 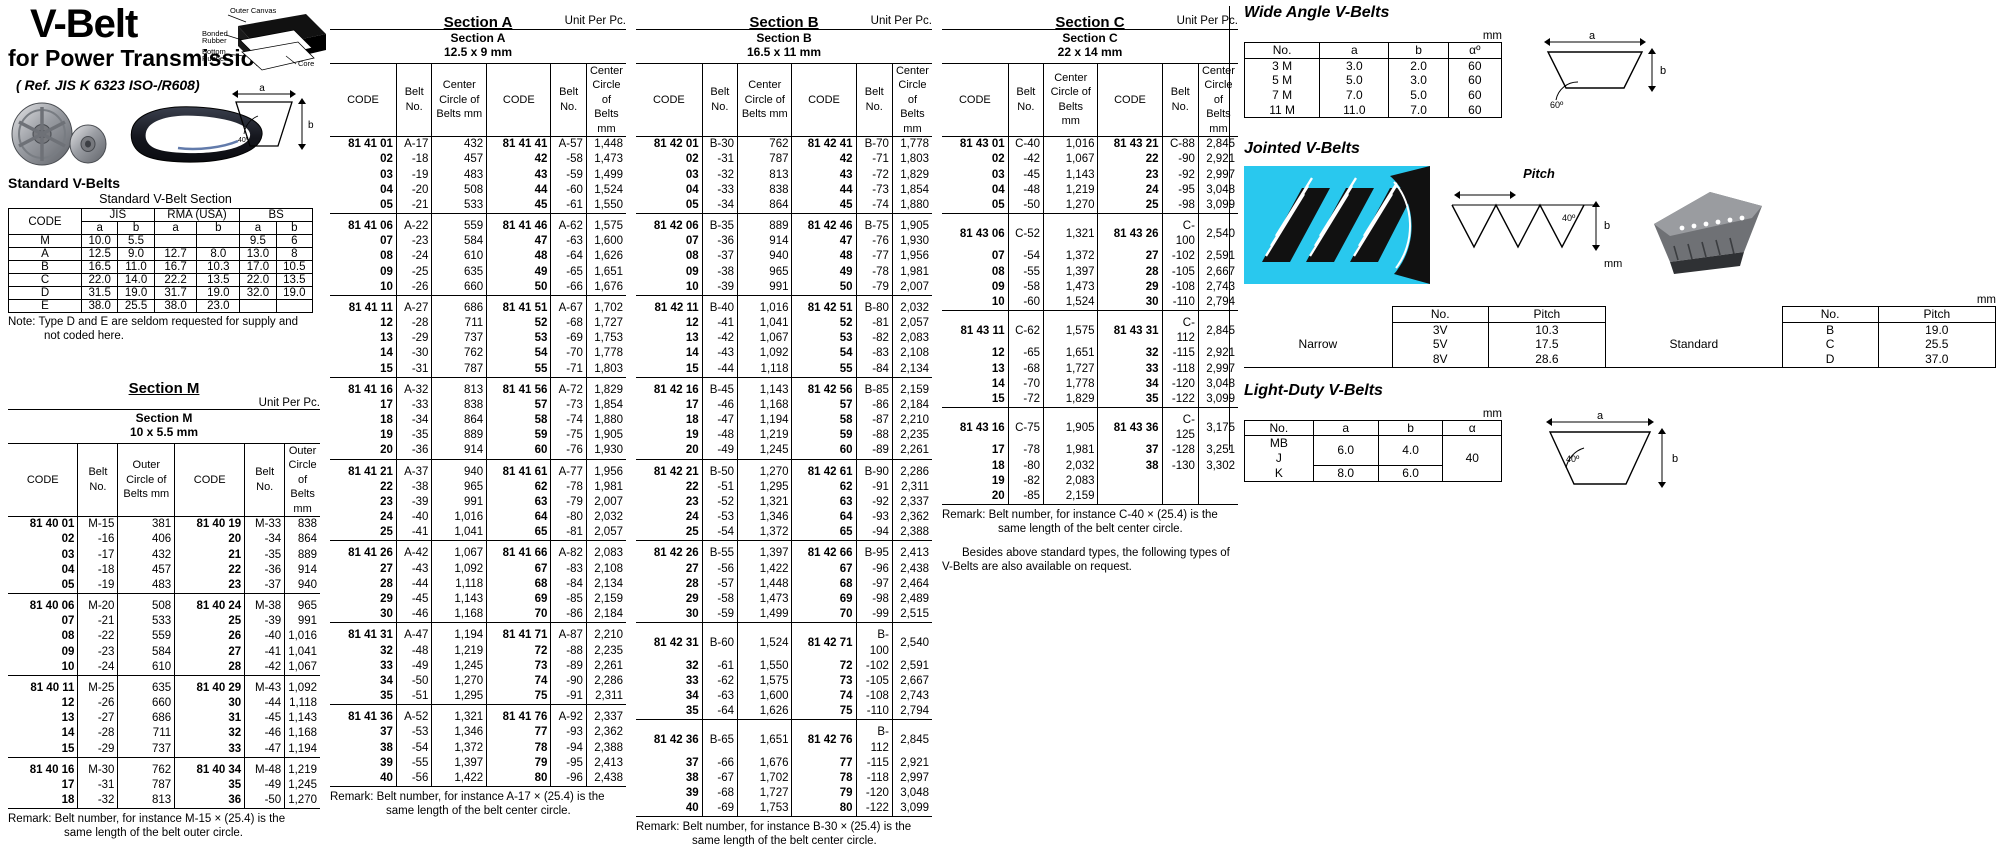 I want to click on value-cell: 1,778, so click(x=1070, y=384).